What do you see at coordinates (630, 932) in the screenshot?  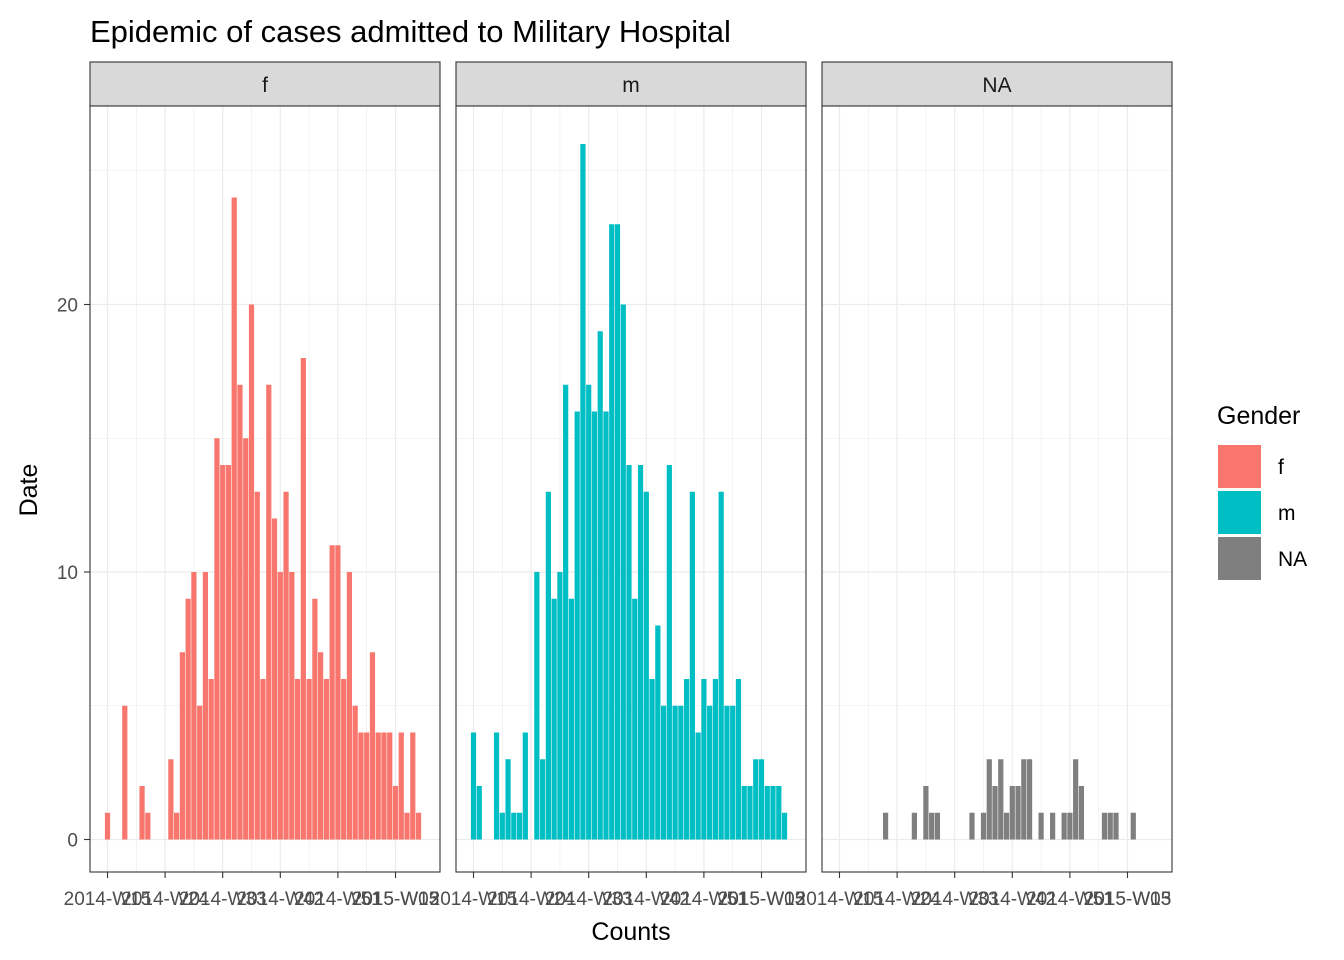 I see `x-axis-title: Counts` at bounding box center [630, 932].